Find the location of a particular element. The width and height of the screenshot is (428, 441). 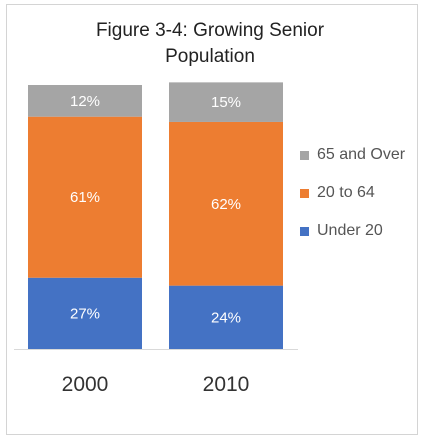

legend-swatch-65-and-over is located at coordinates (304, 155).